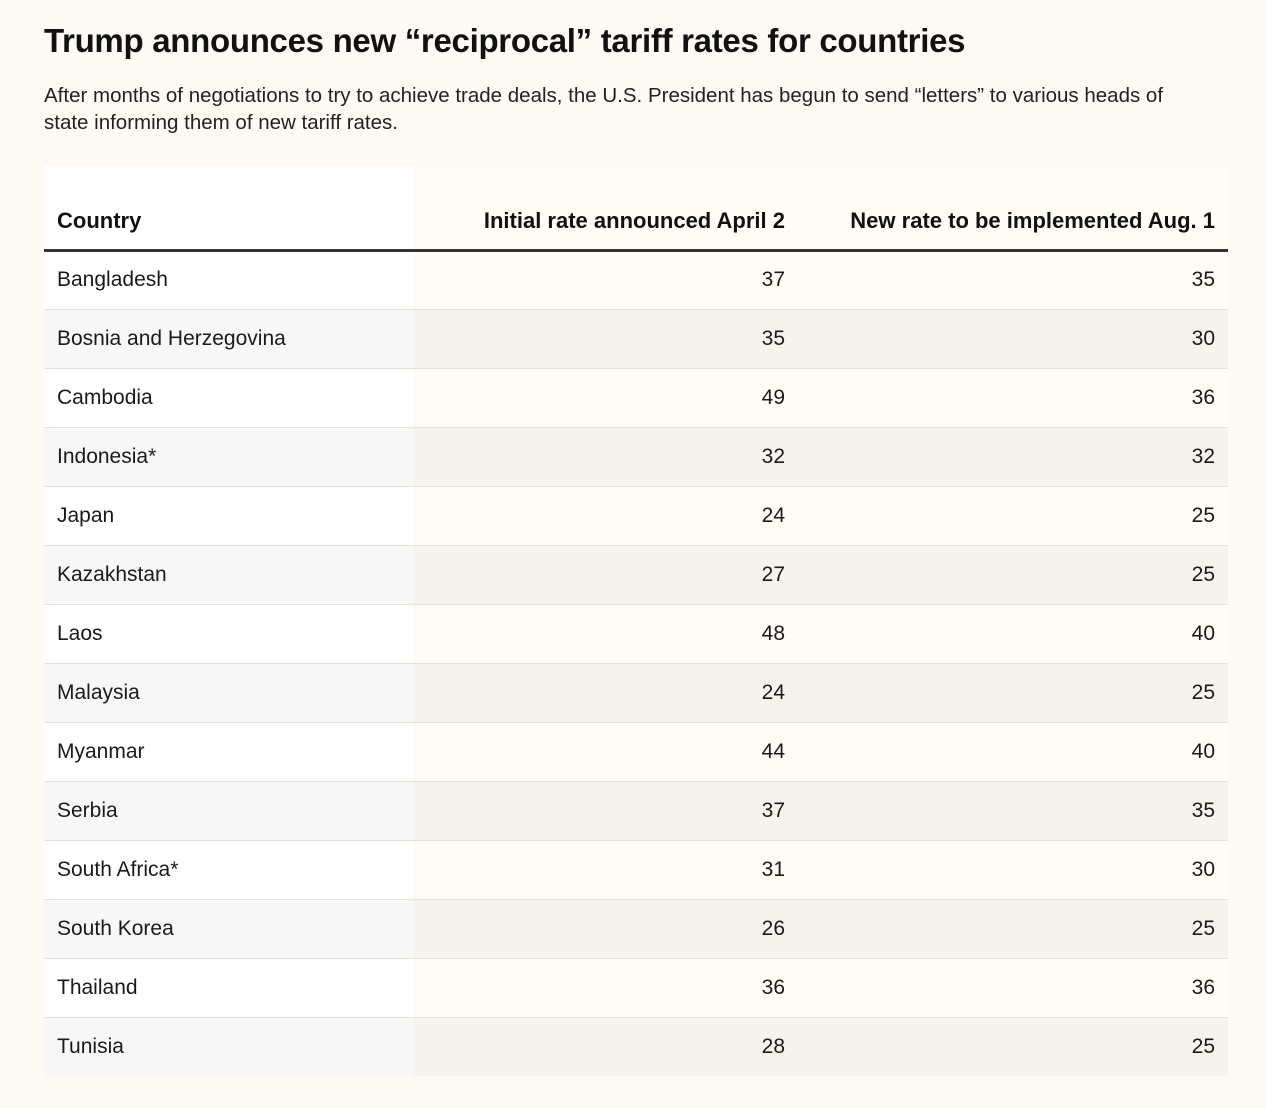 The height and width of the screenshot is (1108, 1266). I want to click on cell-initial-rate: 48, so click(606, 634).